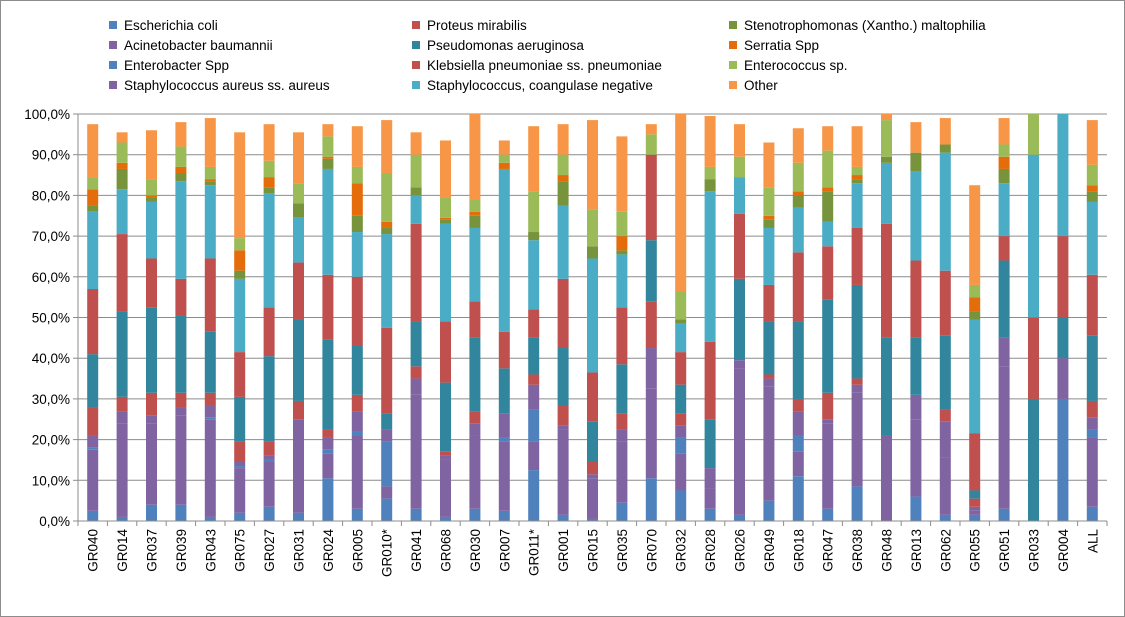  I want to click on bar-stack-gr032, so click(681, 317).